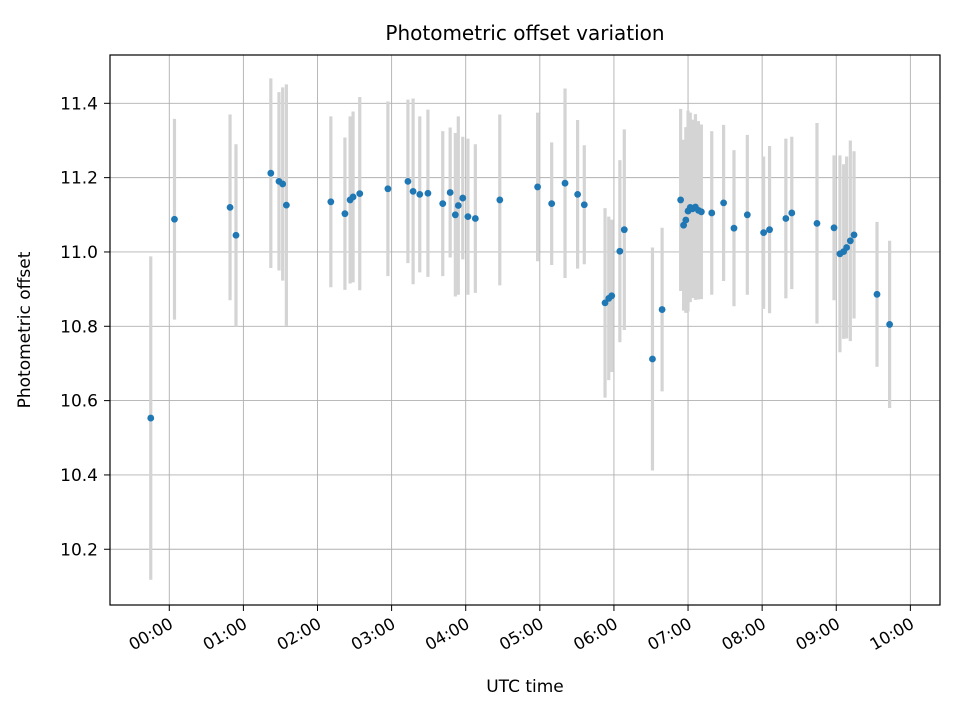 The image size is (960, 724). I want to click on x-tick-label: 04:00, so click(447, 634).